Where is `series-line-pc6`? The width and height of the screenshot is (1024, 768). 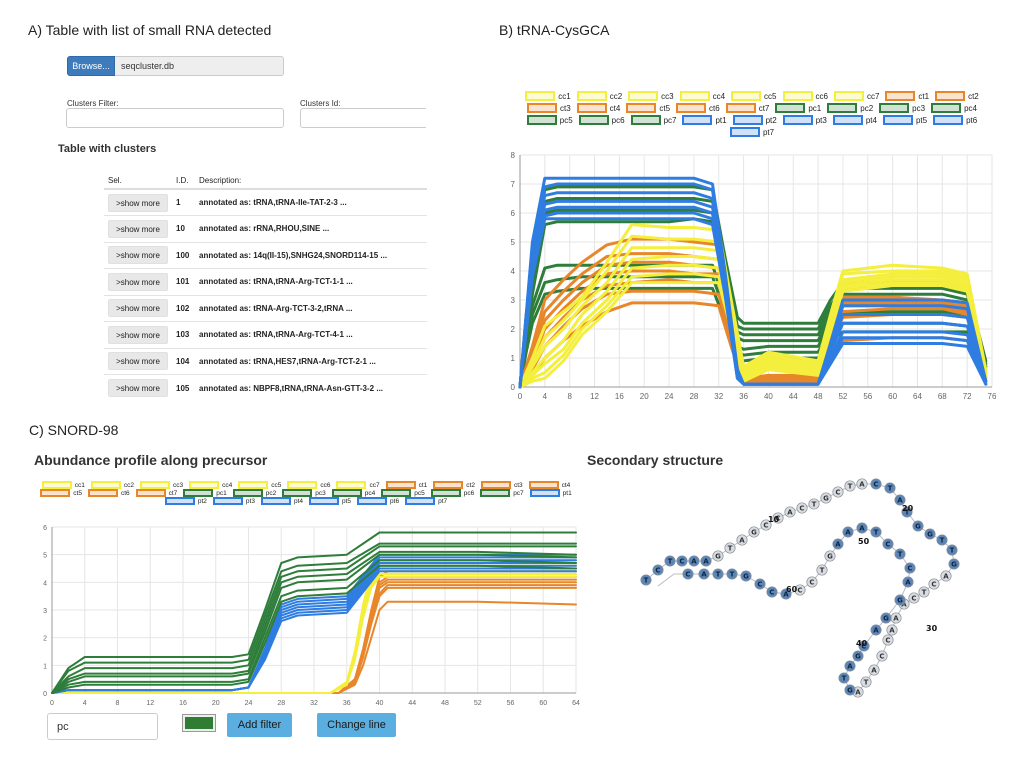
series-line-pc6 is located at coordinates (314, 626).